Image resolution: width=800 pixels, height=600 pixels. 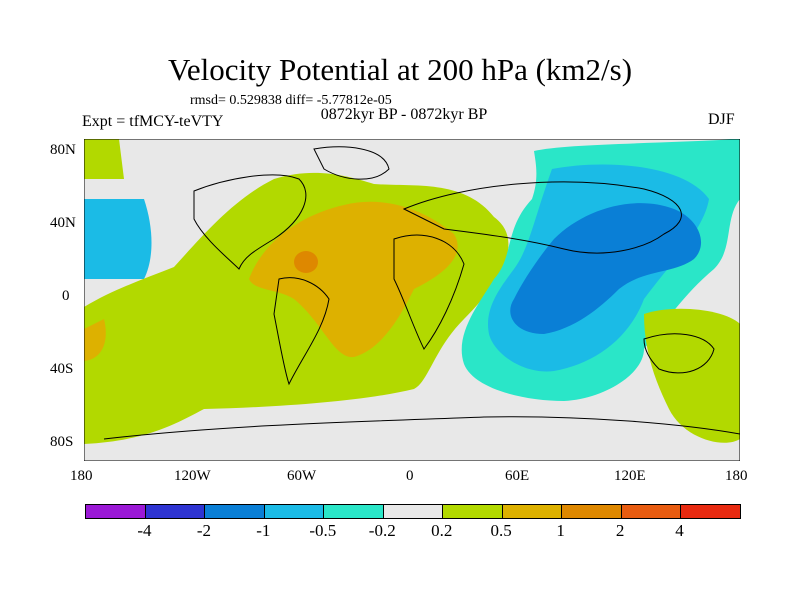 What do you see at coordinates (382, 530) in the screenshot?
I see `colorbar-label: -0.2` at bounding box center [382, 530].